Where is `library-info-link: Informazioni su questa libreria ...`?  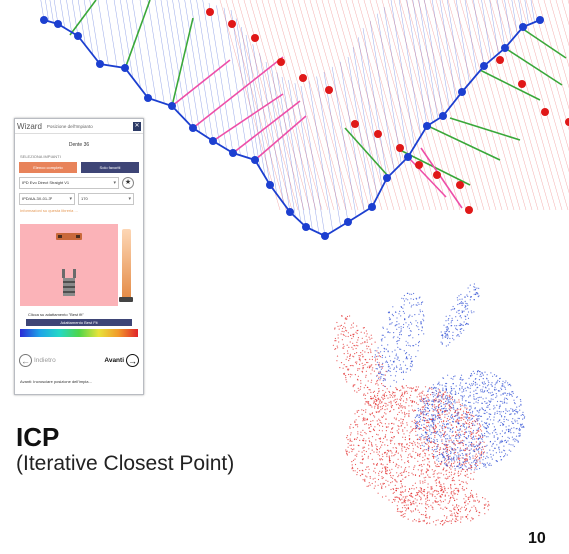 library-info-link: Informazioni su questa libreria ... is located at coordinates (49, 210).